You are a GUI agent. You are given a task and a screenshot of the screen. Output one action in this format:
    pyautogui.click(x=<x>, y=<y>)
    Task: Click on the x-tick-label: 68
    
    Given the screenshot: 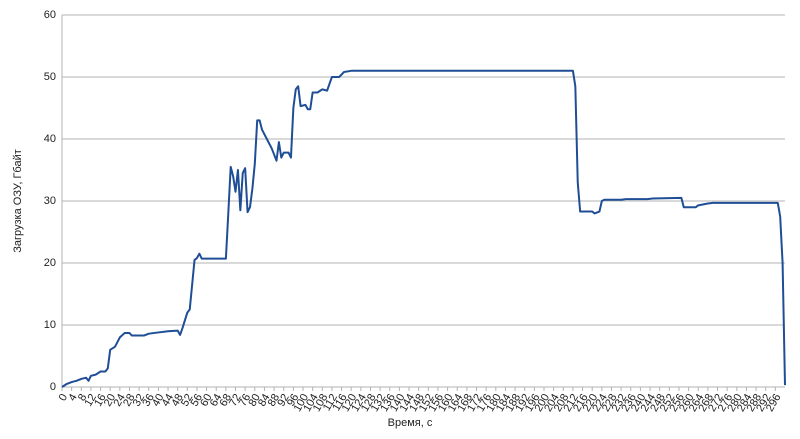 What is the action you would take?
    pyautogui.click(x=225, y=400)
    